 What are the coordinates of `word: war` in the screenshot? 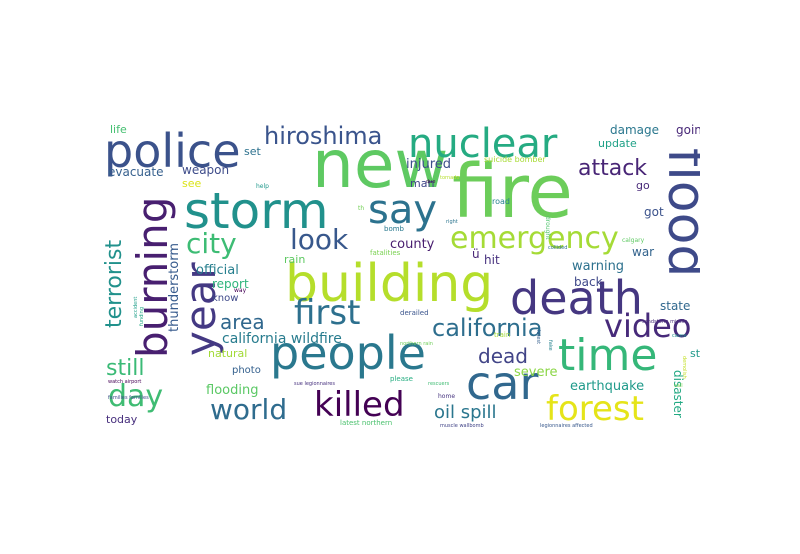 It's located at (643, 252).